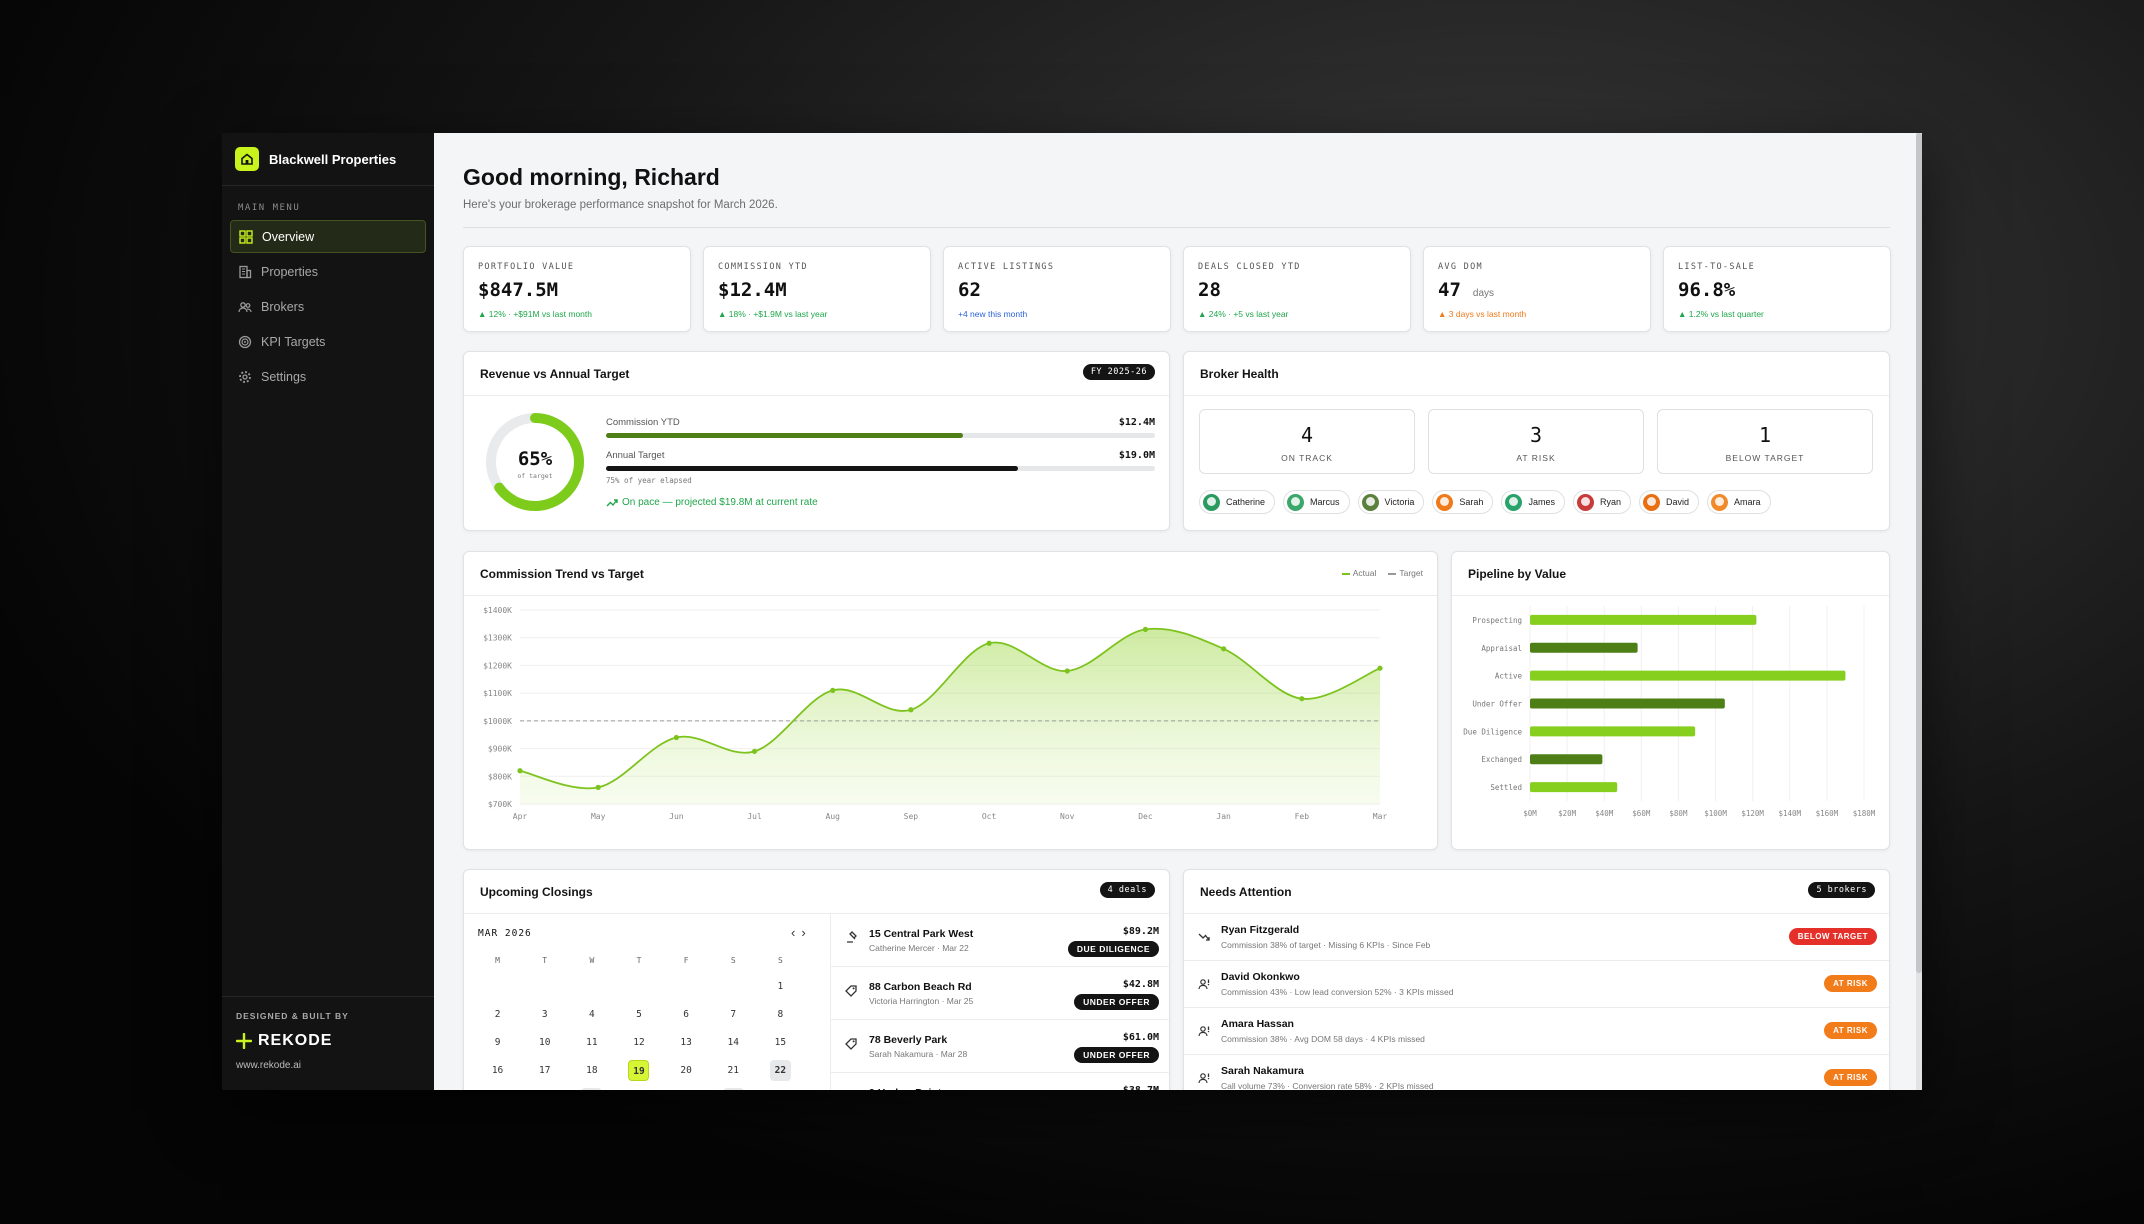 This screenshot has height=1224, width=2144. Describe the element at coordinates (1668, 502) in the screenshot. I see `broker-chip: David` at that location.